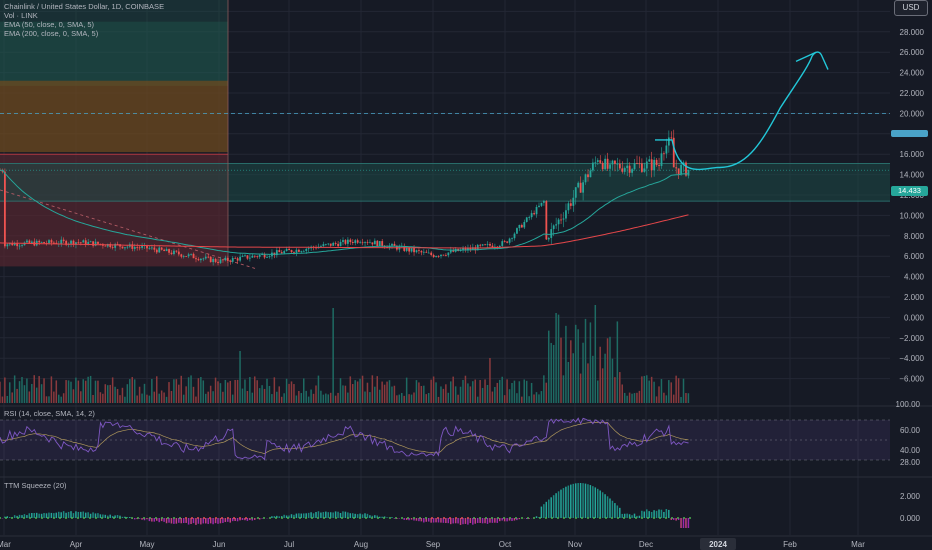  Describe the element at coordinates (76, 544) in the screenshot. I see `time-axis-label: Apr` at that location.